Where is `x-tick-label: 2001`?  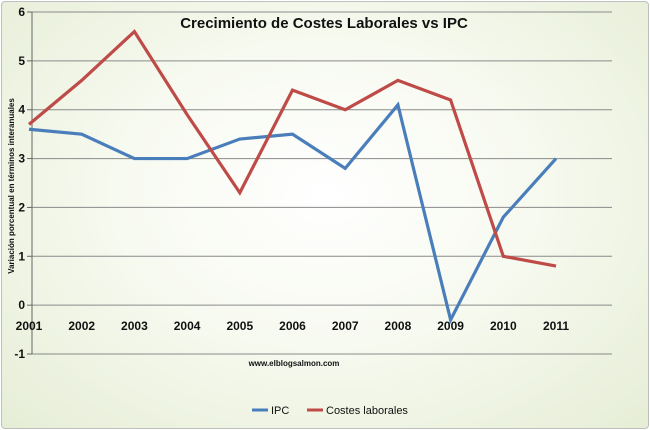 x-tick-label: 2001 is located at coordinates (29, 326).